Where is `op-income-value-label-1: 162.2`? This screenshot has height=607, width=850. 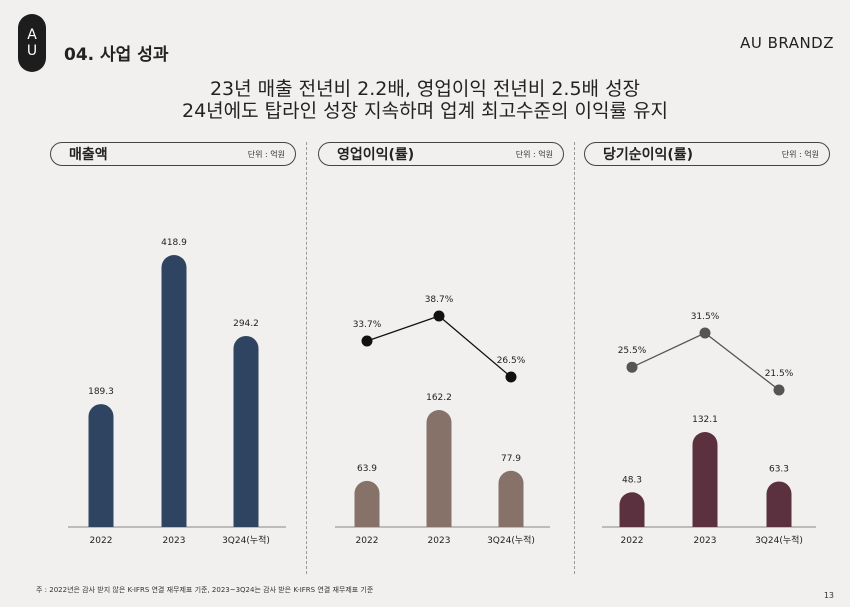 op-income-value-label-1: 162.2 is located at coordinates (439, 398).